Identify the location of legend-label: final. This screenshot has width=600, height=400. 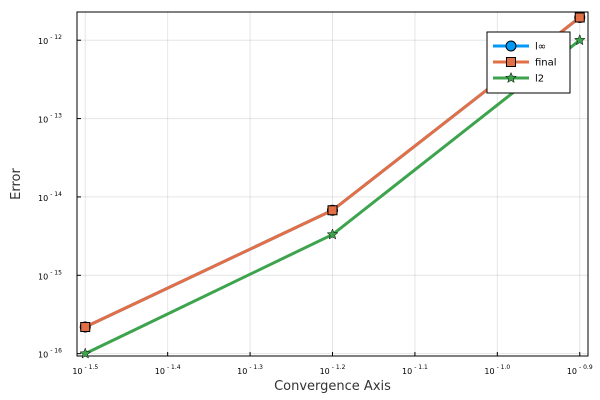
(546, 63).